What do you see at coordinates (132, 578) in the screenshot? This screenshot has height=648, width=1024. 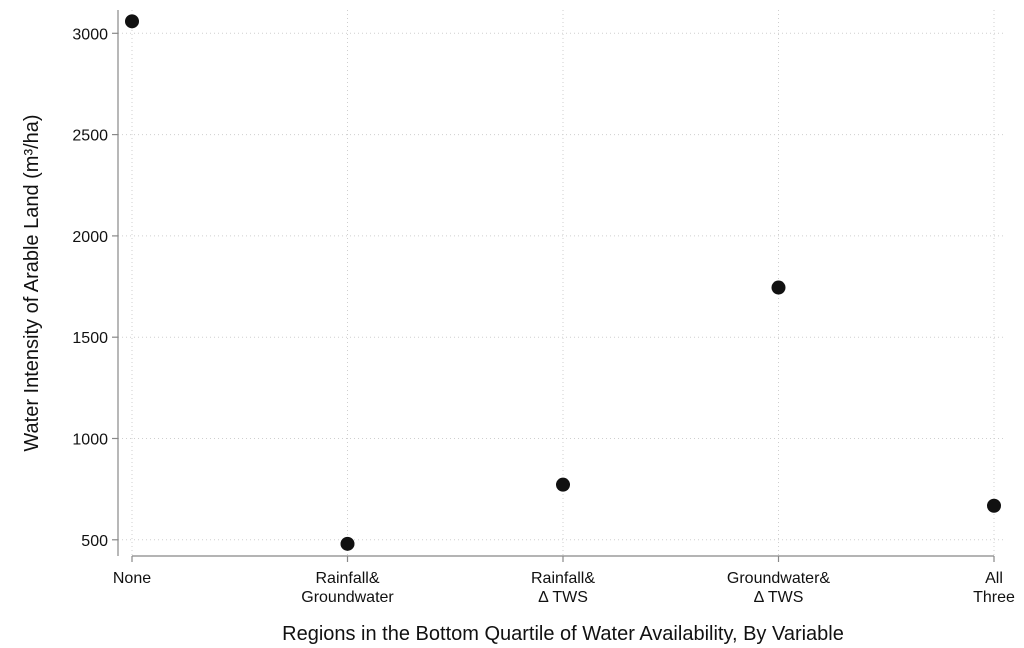 I see `x-tick-label: None` at bounding box center [132, 578].